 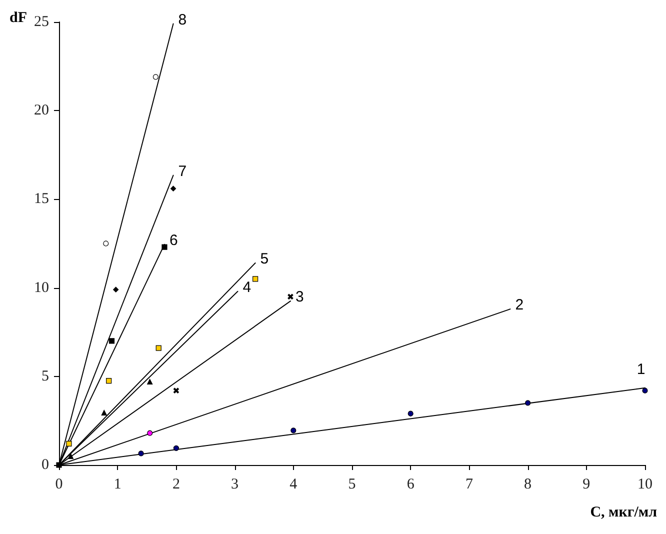 I want to click on y-tick-label: 5, so click(x=45, y=376).